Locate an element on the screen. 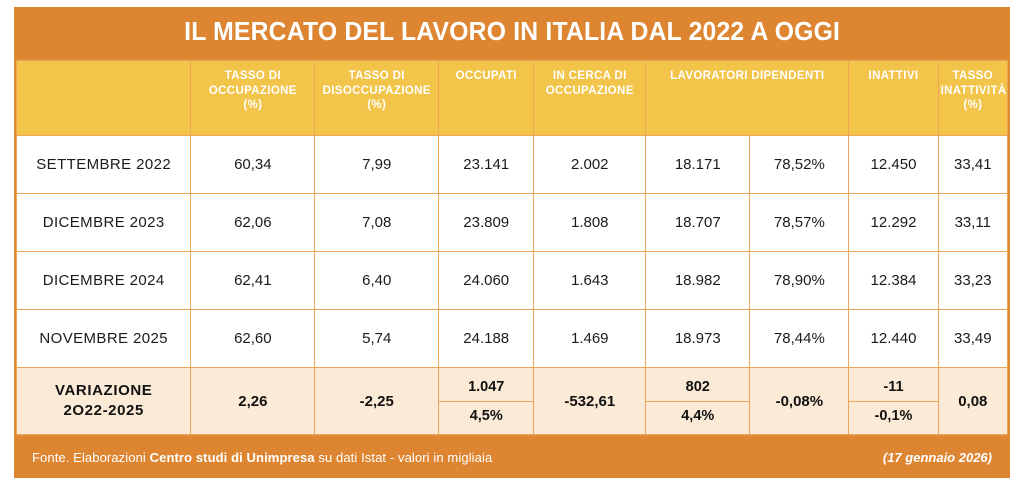 Image resolution: width=1024 pixels, height=485 pixels. footer-source-prefix: Fonte. Elaborazioni is located at coordinates (91, 457).